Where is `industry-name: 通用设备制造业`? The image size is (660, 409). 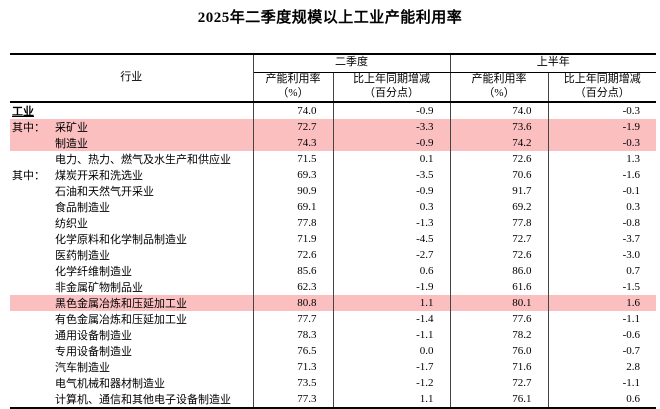
industry-name: 通用设备制造业 is located at coordinates (93, 336).